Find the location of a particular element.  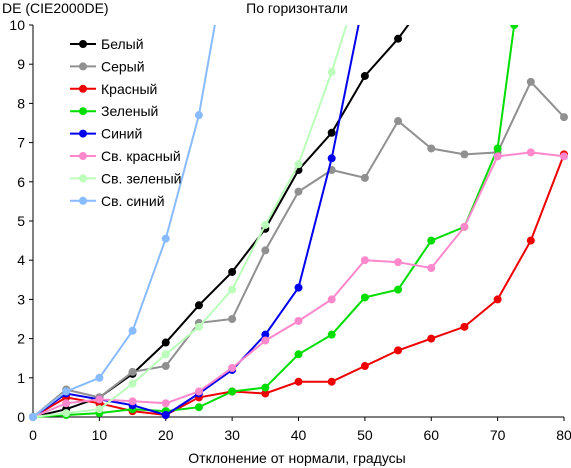

y-tick-label-10: 10 is located at coordinates (17, 25).